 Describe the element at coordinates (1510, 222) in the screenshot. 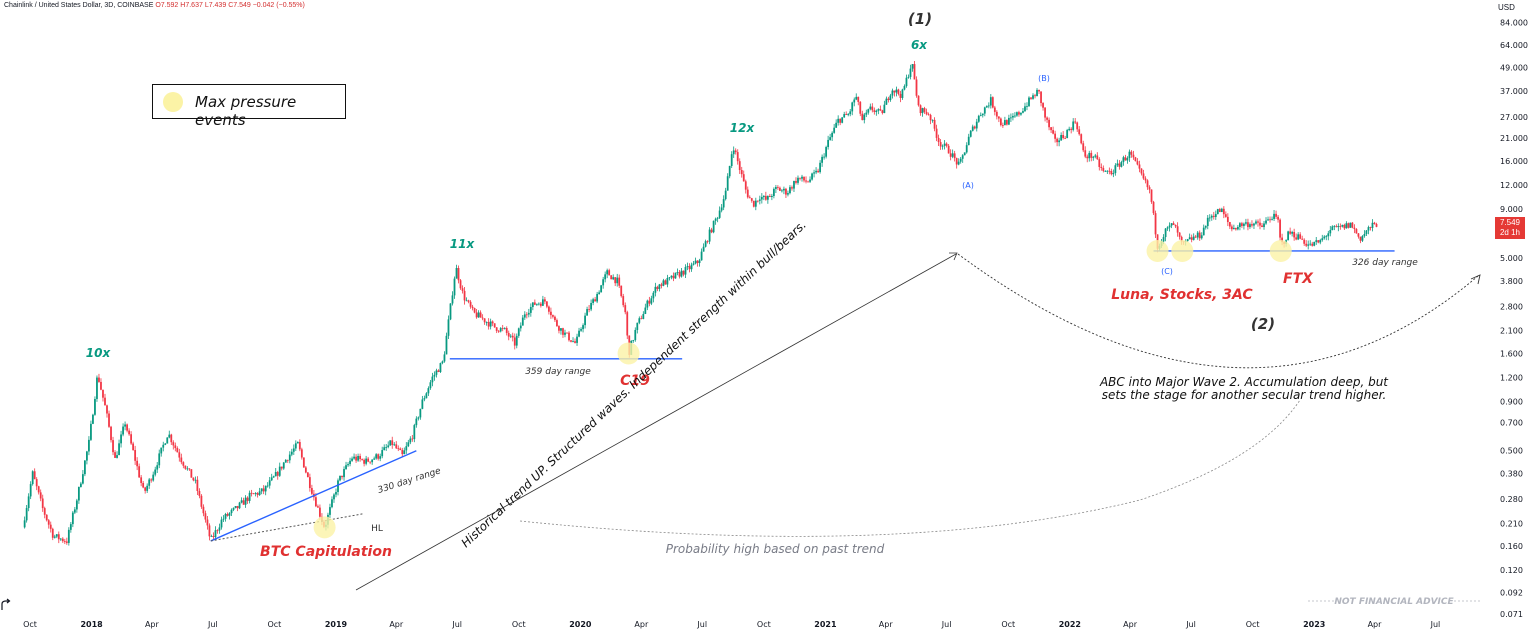

I see `current-price: 7.549` at that location.